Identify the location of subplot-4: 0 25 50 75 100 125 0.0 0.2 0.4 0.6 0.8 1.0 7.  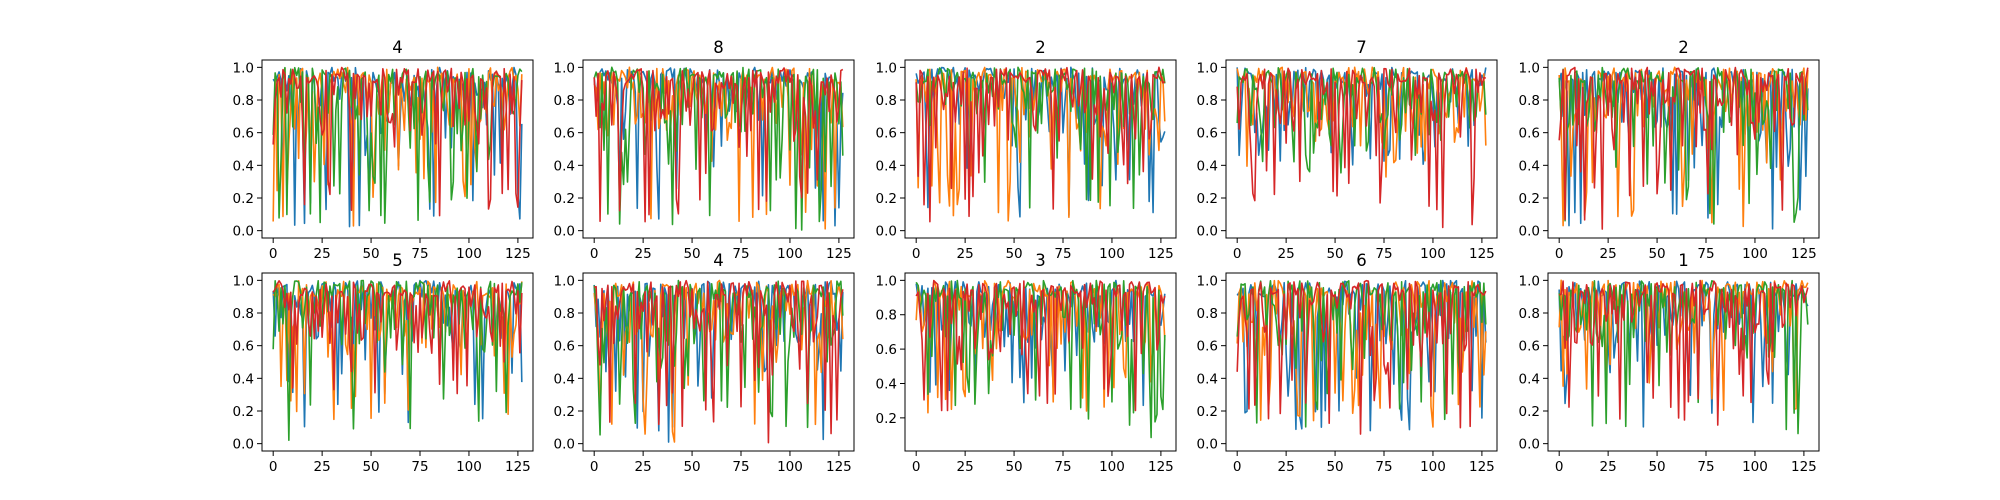
(1347, 150).